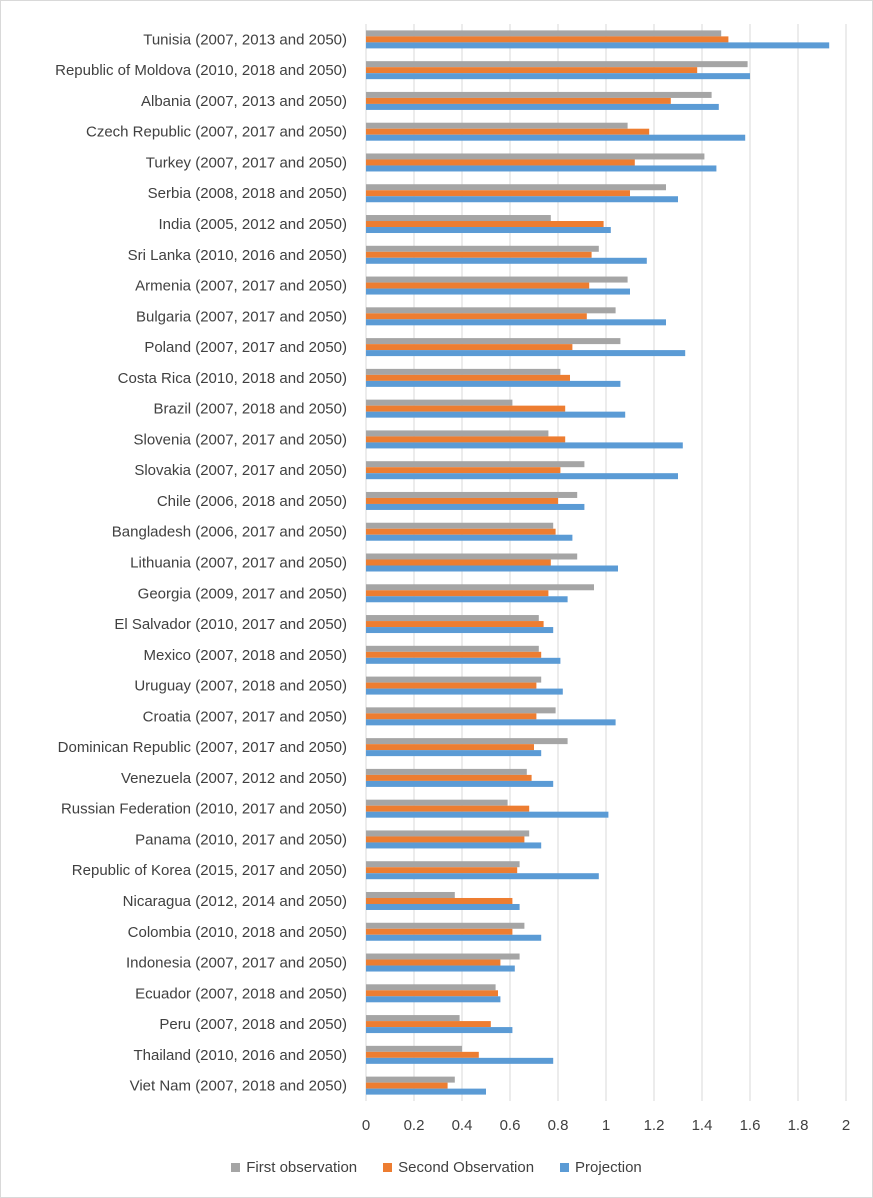 This screenshot has width=873, height=1198. What do you see at coordinates (241, 316) in the screenshot?
I see `category-label: Bulgaria (2007, 2017 and 2050)` at bounding box center [241, 316].